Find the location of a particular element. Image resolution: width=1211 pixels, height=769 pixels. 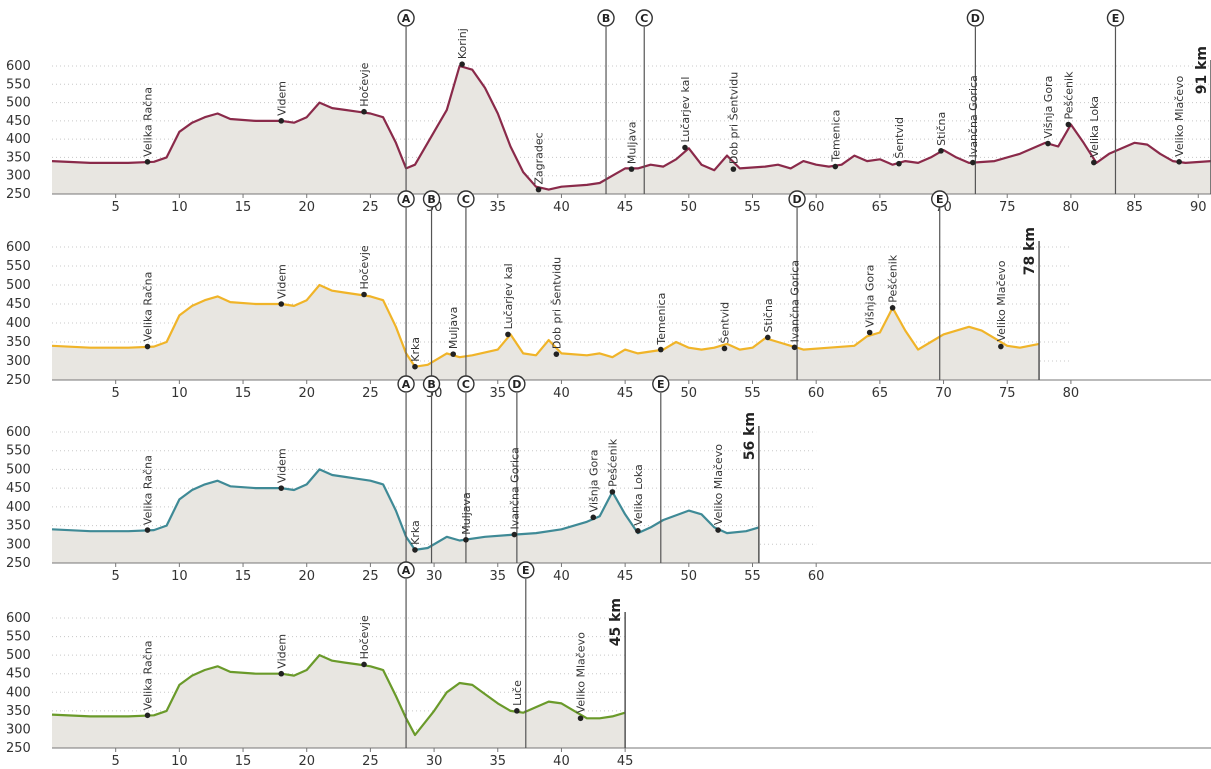

total-distance-label: 56 km is located at coordinates (750, 436).